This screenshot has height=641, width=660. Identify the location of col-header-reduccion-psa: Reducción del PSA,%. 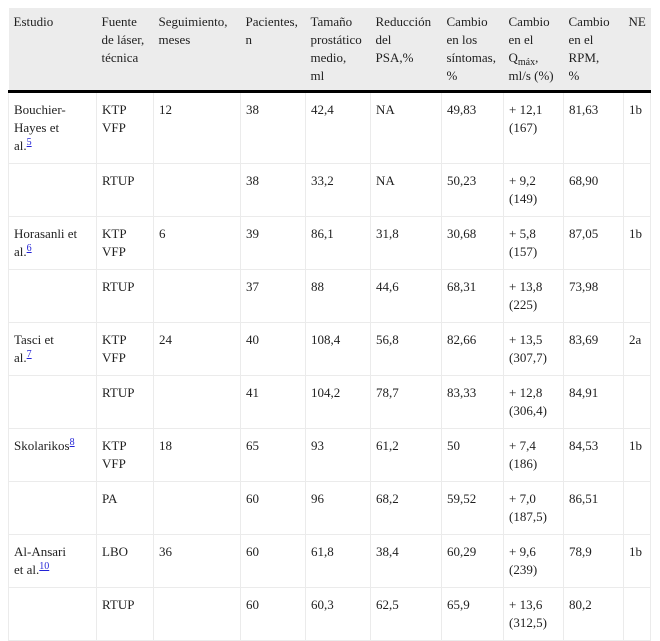
(406, 50).